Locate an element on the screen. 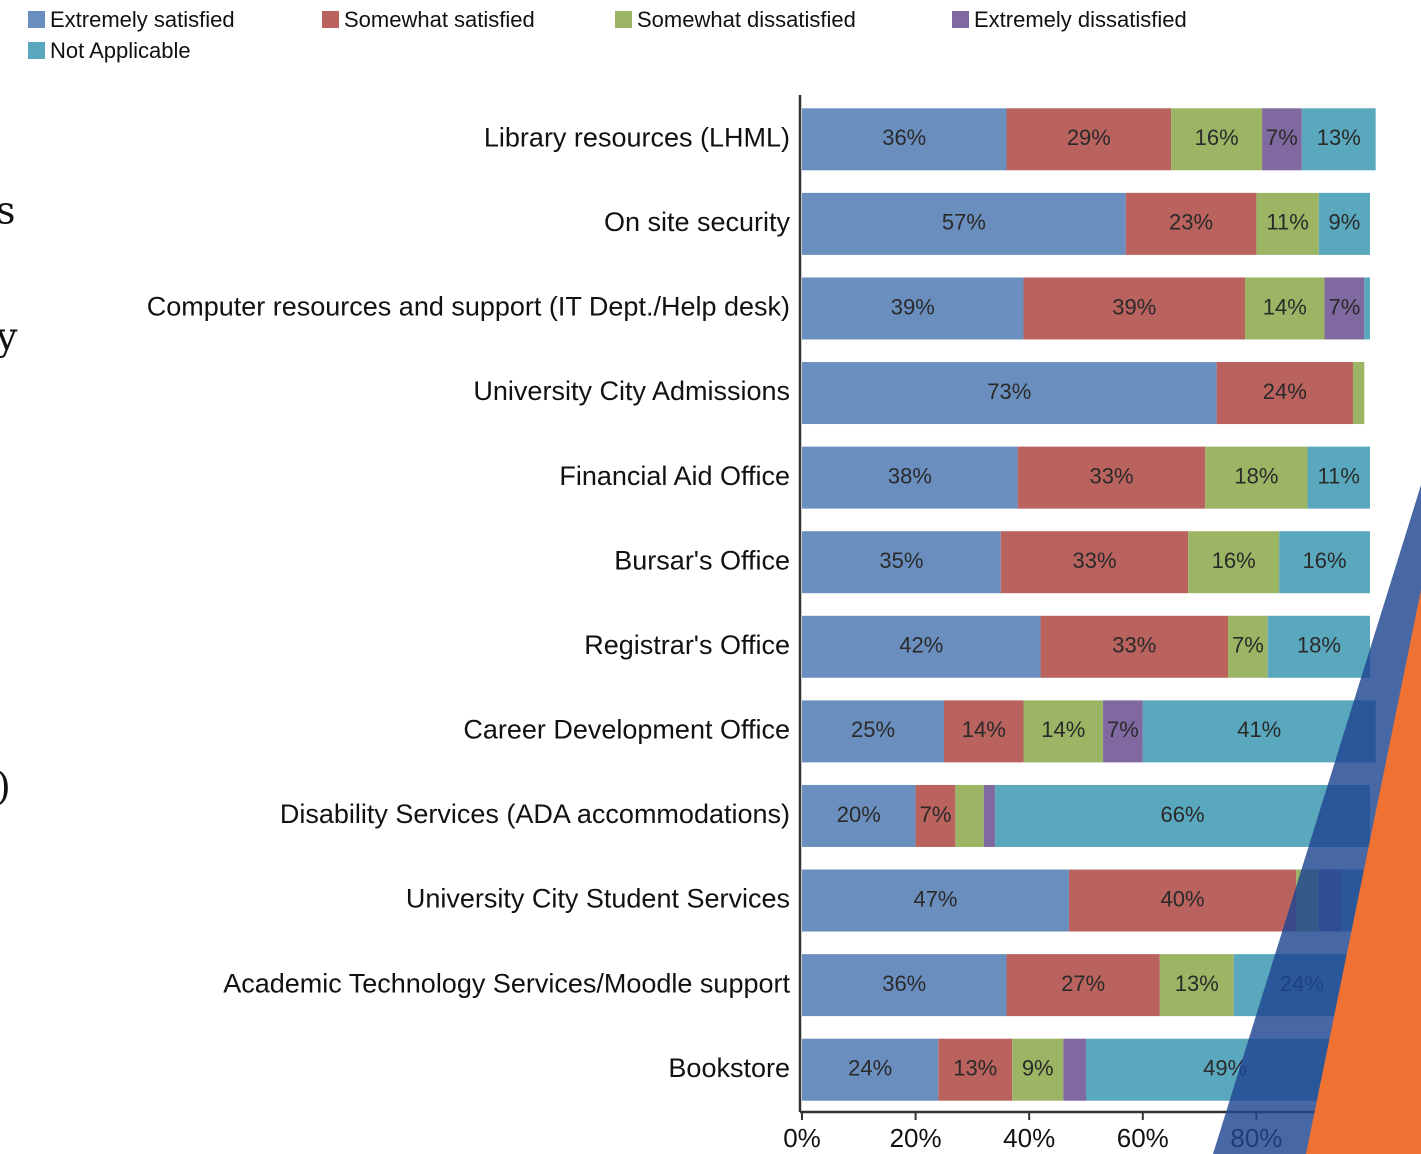 Image resolution: width=1421 pixels, height=1154 pixels. legend-label: Extremely satisfied is located at coordinates (142, 19).